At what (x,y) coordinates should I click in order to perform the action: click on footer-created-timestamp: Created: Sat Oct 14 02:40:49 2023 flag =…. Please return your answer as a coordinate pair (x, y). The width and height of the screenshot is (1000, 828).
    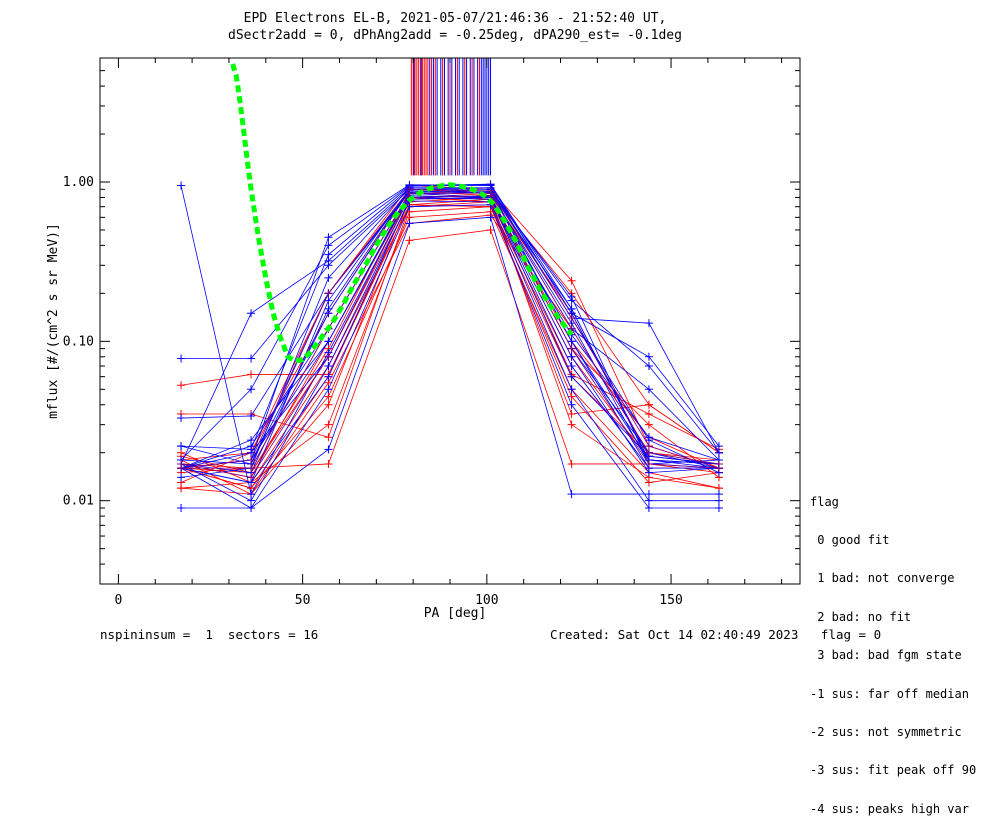
    Looking at the image, I should click on (716, 634).